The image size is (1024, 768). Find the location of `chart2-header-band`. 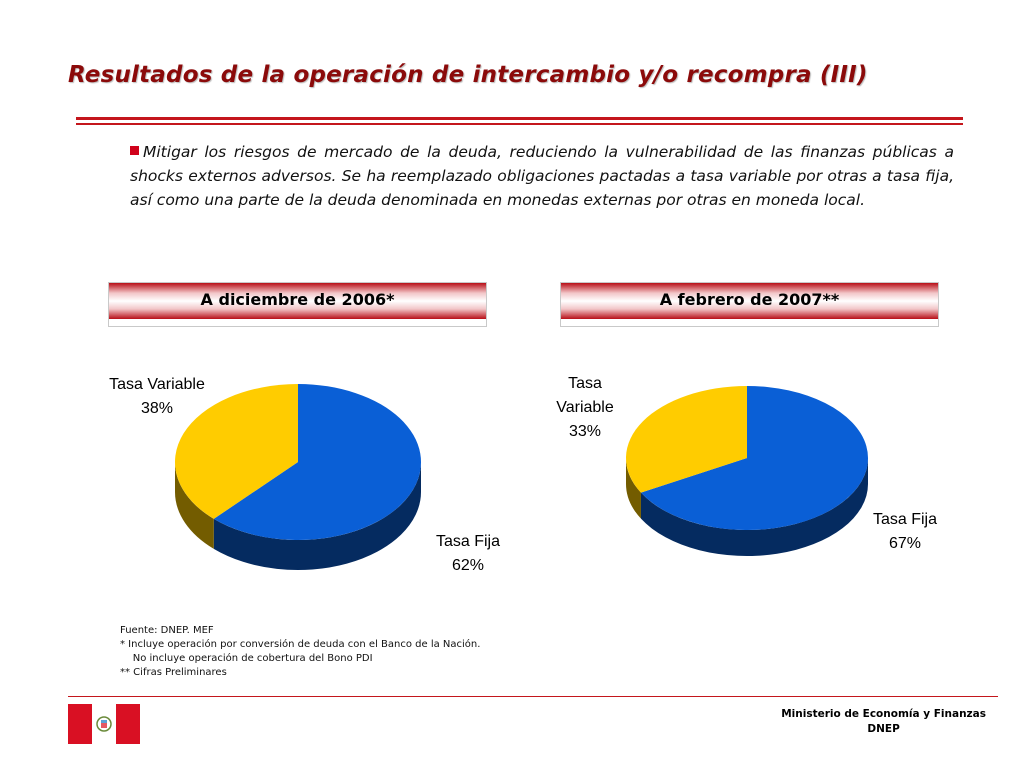

chart2-header-band is located at coordinates (749, 301).